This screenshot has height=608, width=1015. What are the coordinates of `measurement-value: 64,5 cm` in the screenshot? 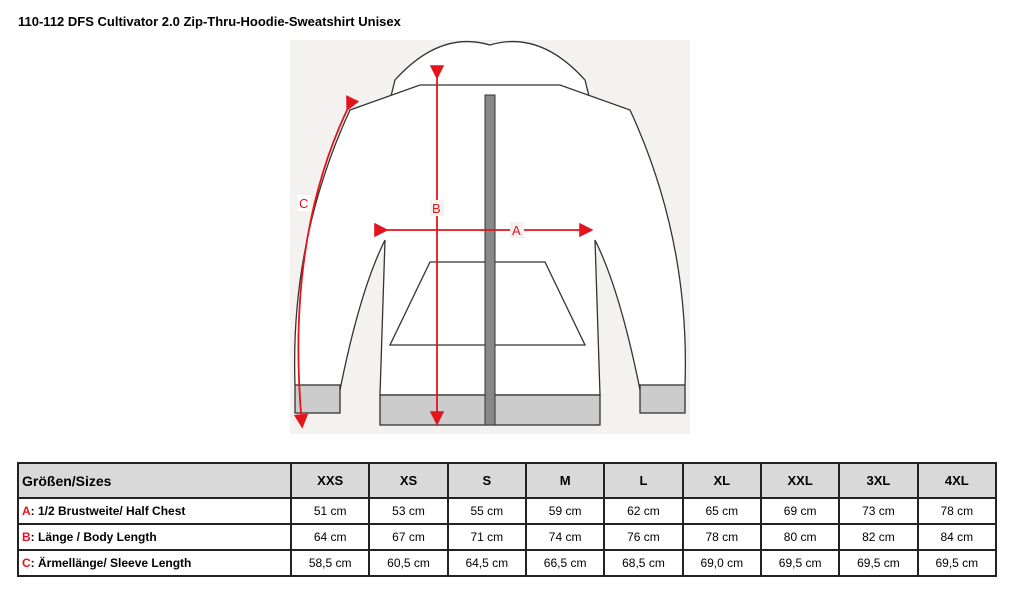 It's located at (486, 563).